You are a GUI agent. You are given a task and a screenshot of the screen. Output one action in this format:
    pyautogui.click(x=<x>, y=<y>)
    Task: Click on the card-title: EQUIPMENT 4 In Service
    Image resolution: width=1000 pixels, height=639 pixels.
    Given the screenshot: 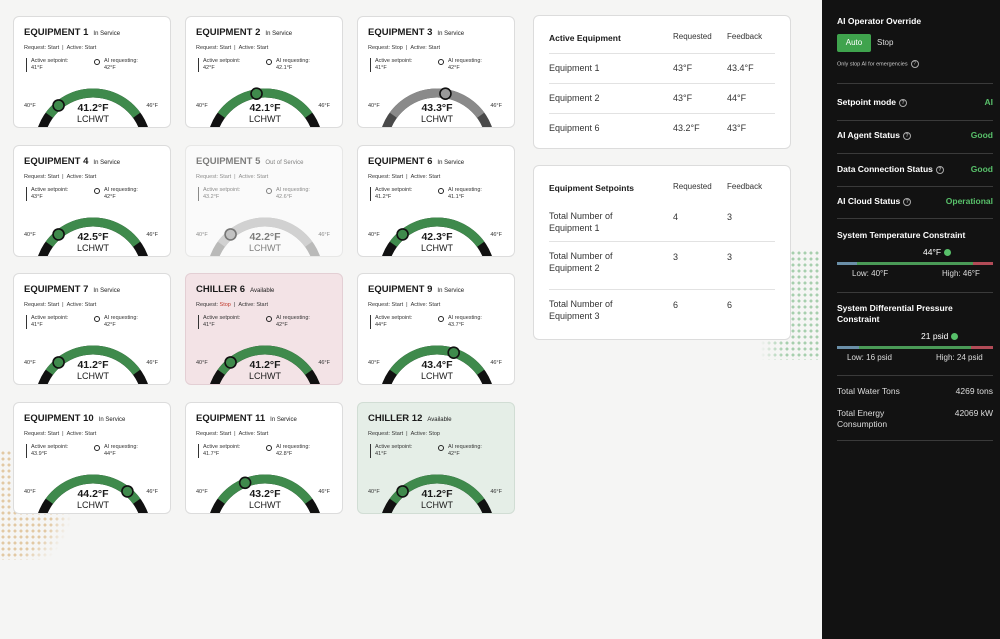 What is the action you would take?
    pyautogui.click(x=72, y=161)
    